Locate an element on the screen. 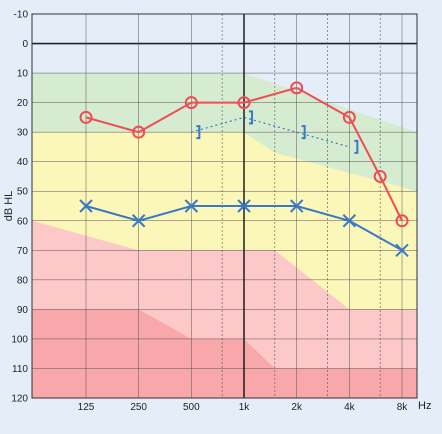  x-tick-label: 250 is located at coordinates (138, 407).